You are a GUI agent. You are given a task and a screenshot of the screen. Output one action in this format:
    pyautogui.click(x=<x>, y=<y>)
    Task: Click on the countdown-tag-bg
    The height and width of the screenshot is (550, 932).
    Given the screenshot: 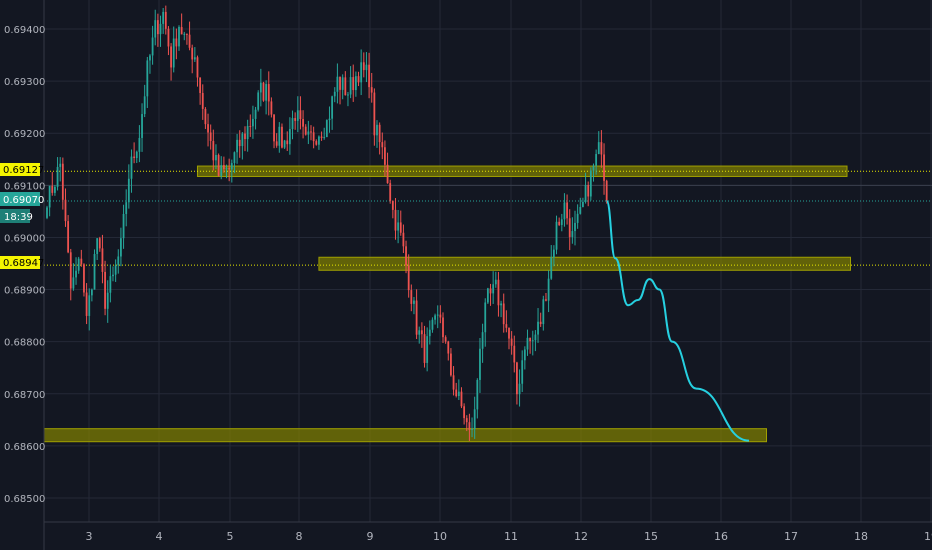 What is the action you would take?
    pyautogui.click(x=15, y=216)
    